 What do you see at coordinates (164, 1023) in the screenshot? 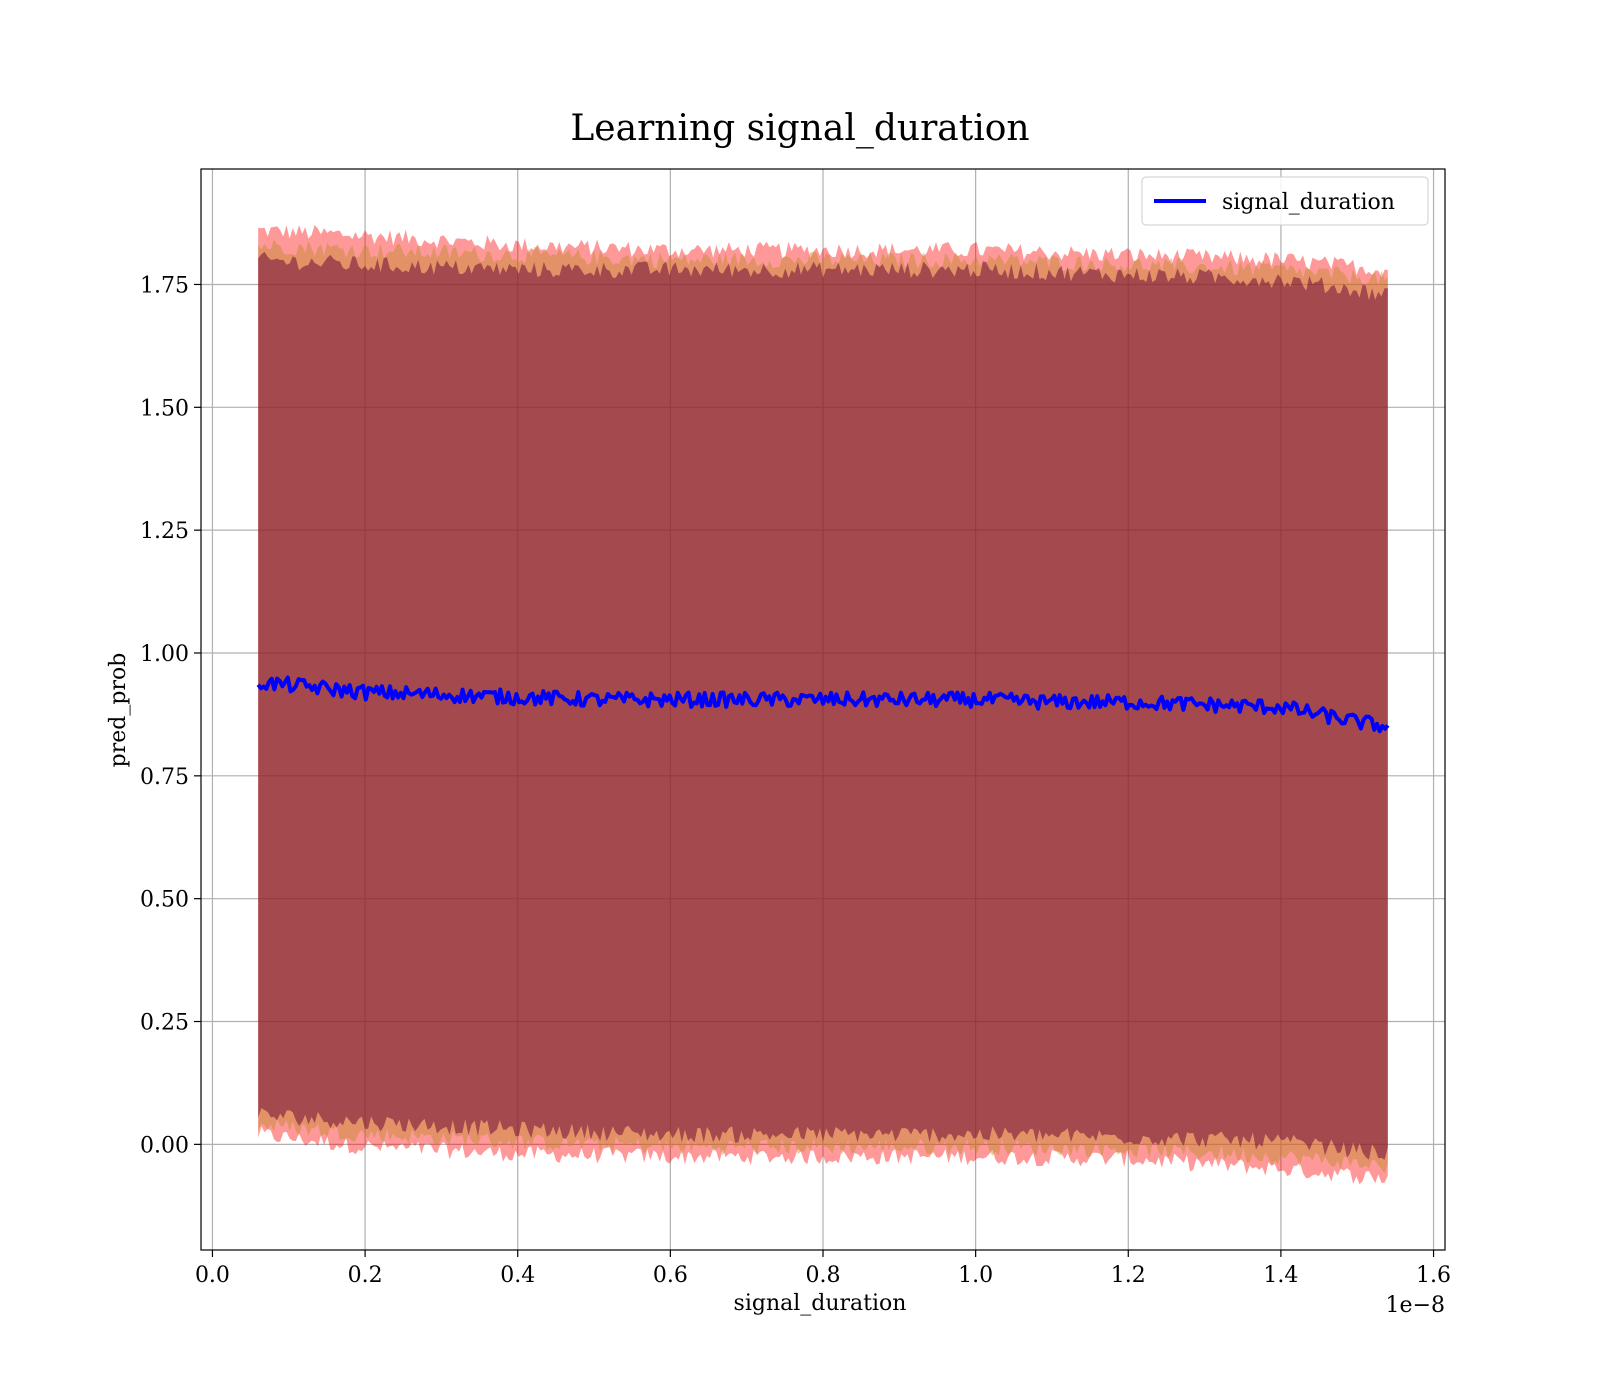
I see `y-tick-label-1: 0.25` at bounding box center [164, 1023].